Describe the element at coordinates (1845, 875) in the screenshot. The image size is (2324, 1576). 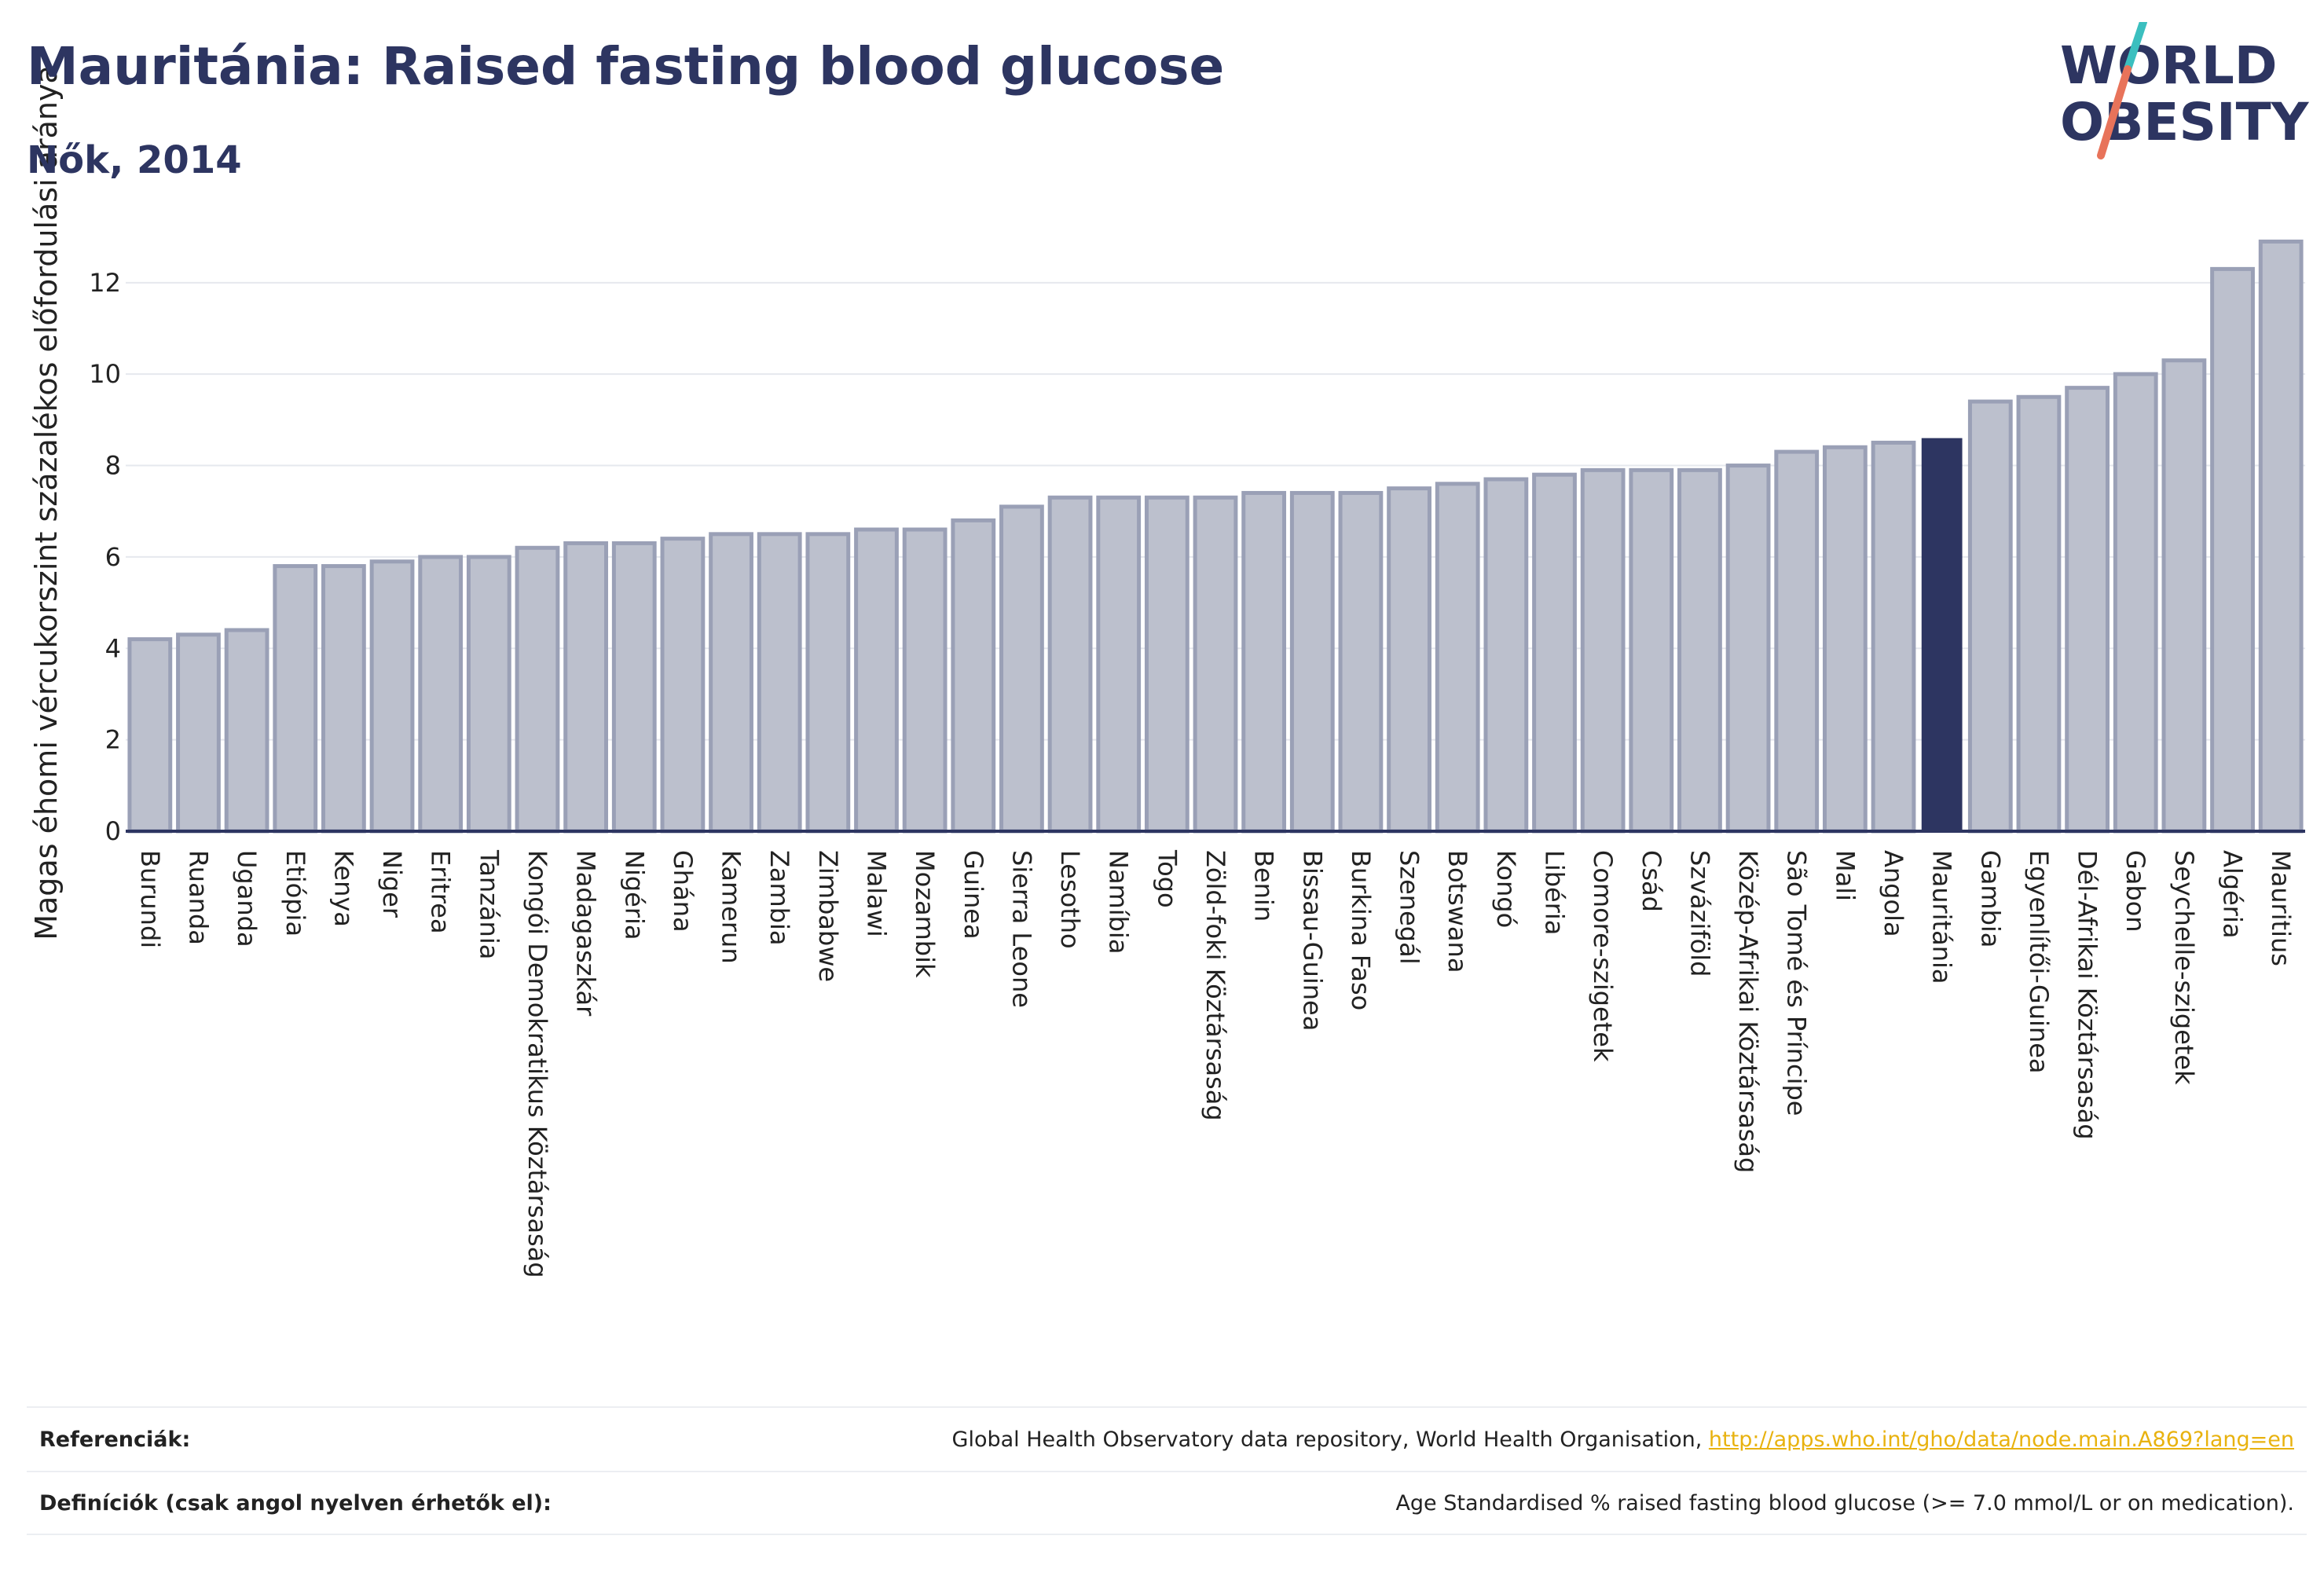
I see `x-category-label: Mali` at that location.